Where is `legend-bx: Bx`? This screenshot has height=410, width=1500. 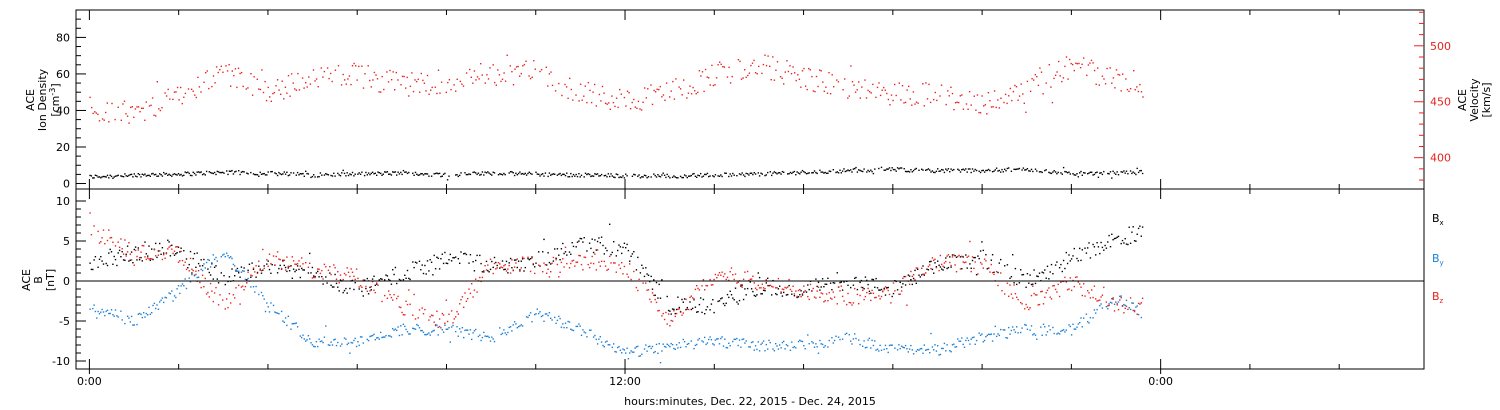
legend-bx: Bx is located at coordinates (1438, 219).